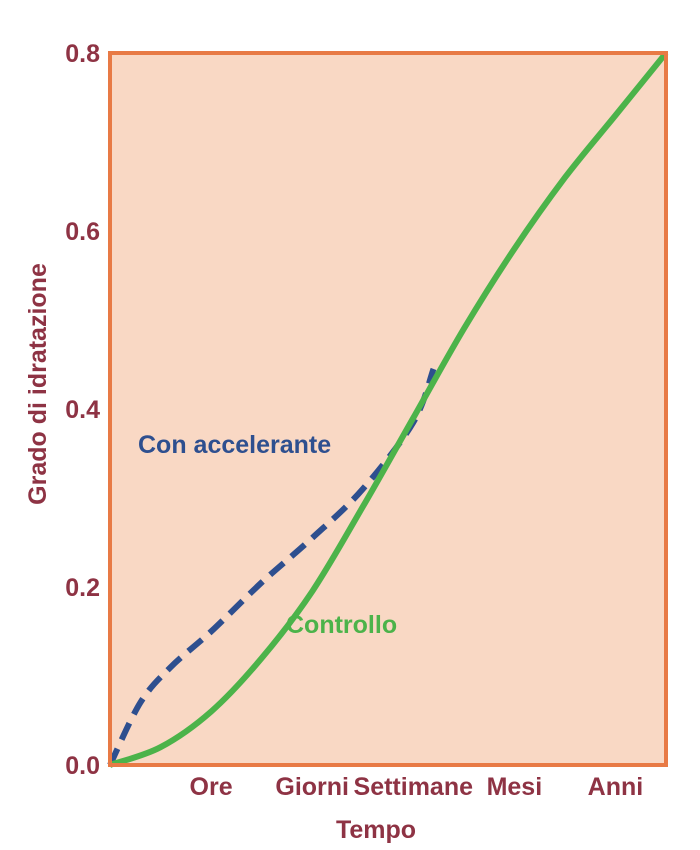  Describe the element at coordinates (82, 54) in the screenshot. I see `y-tick-label: 0.8` at that location.